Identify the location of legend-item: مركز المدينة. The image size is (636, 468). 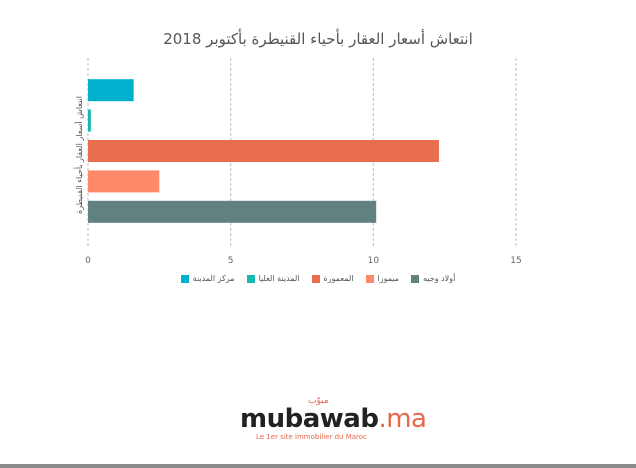
(207, 278).